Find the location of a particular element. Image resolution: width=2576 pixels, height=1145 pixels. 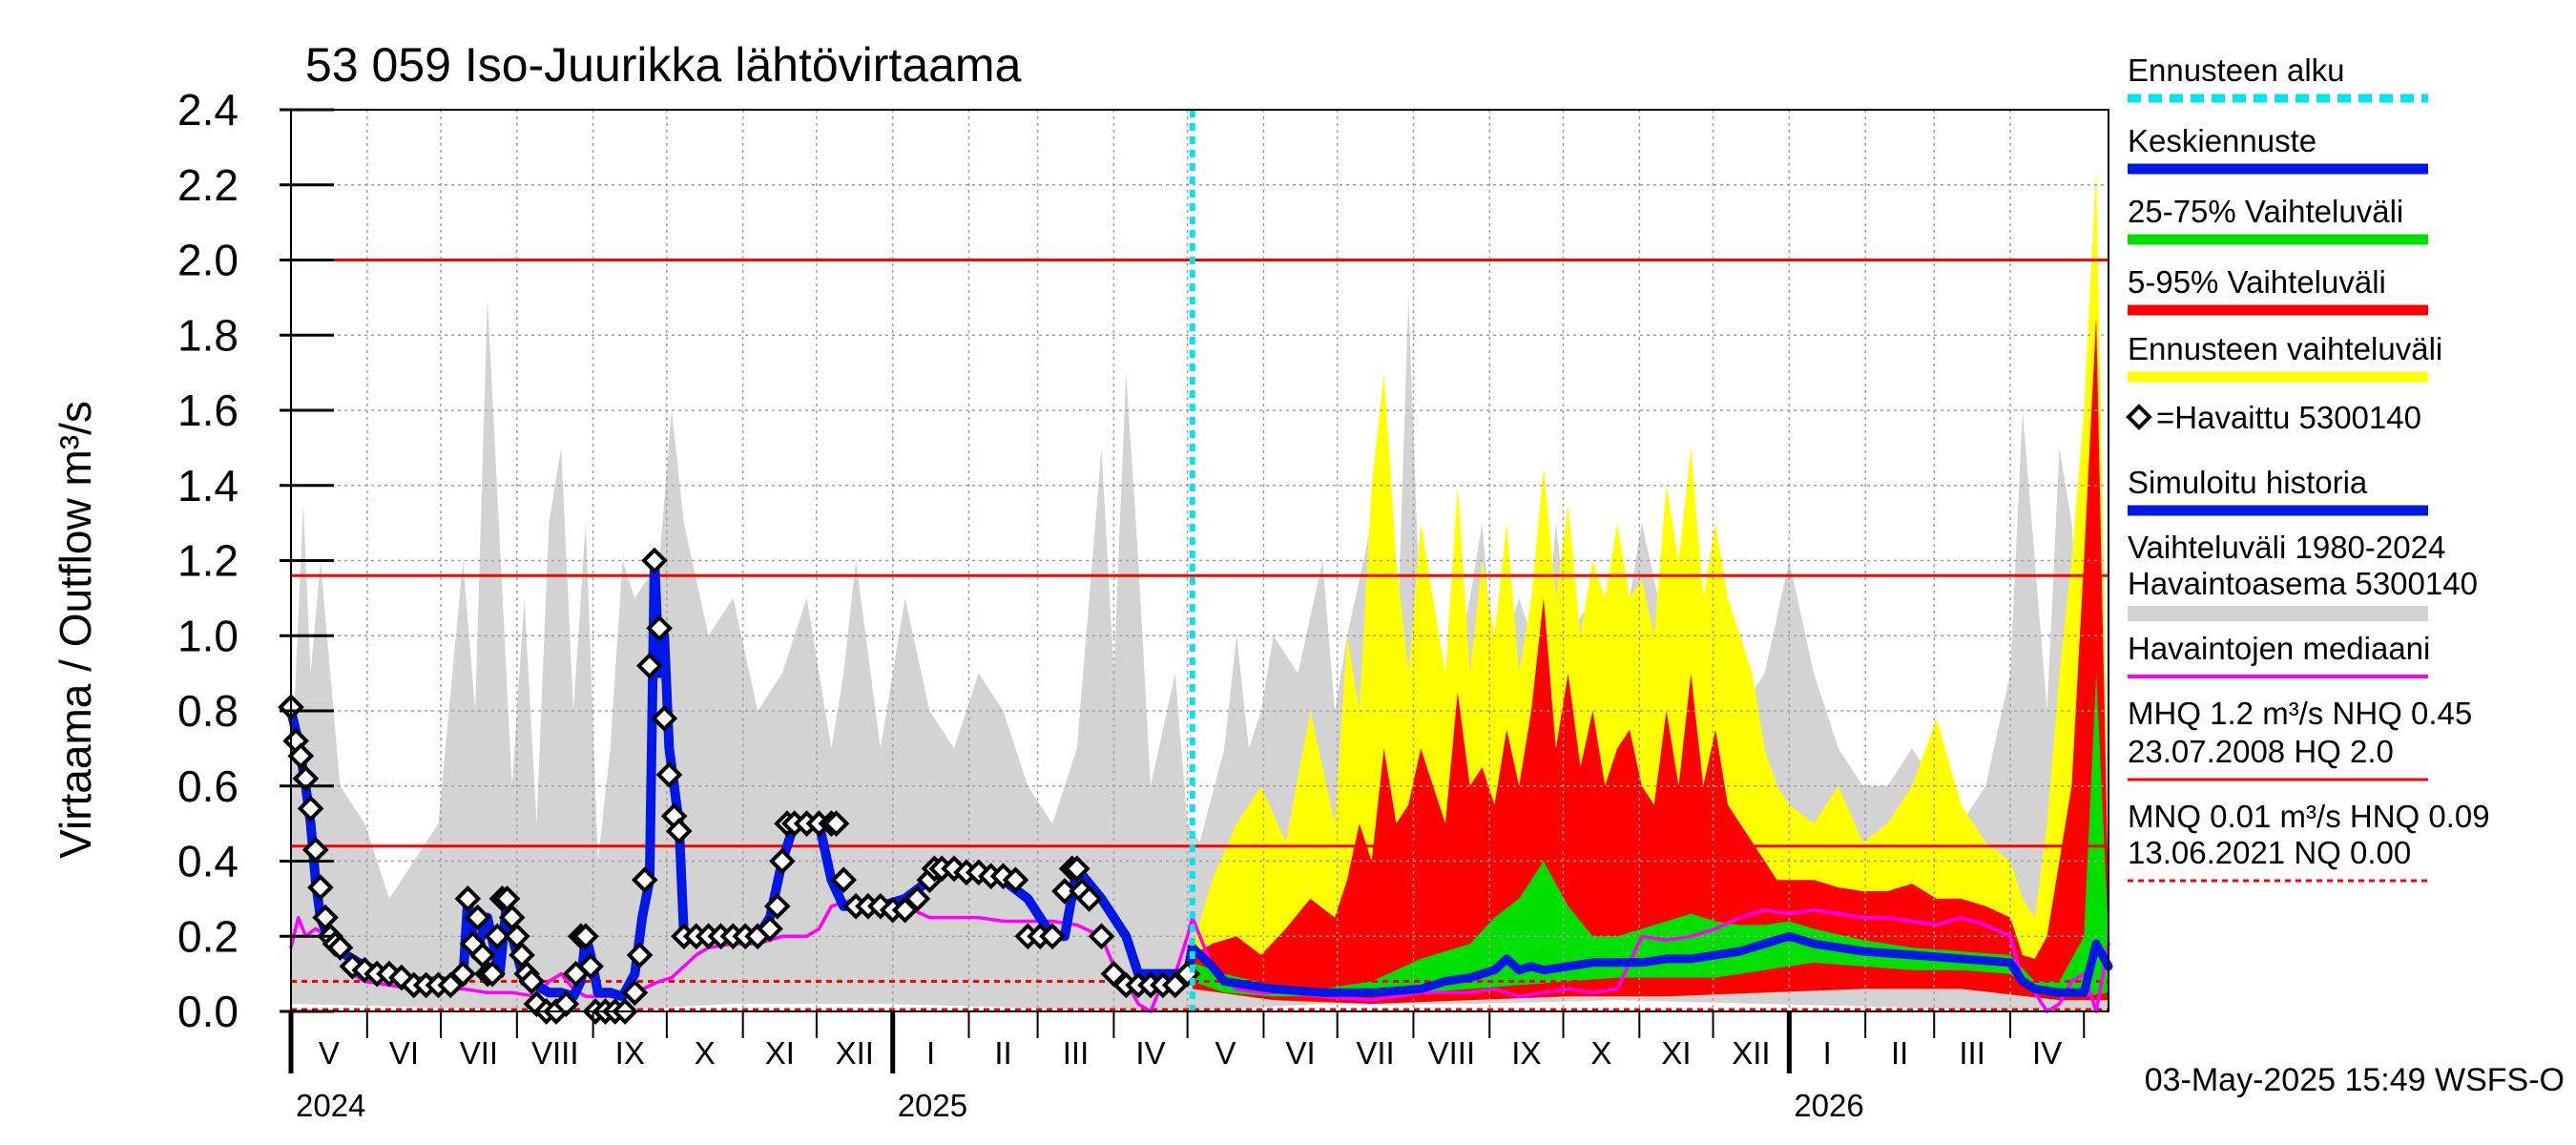

year-label: 2024 is located at coordinates (330, 1105).